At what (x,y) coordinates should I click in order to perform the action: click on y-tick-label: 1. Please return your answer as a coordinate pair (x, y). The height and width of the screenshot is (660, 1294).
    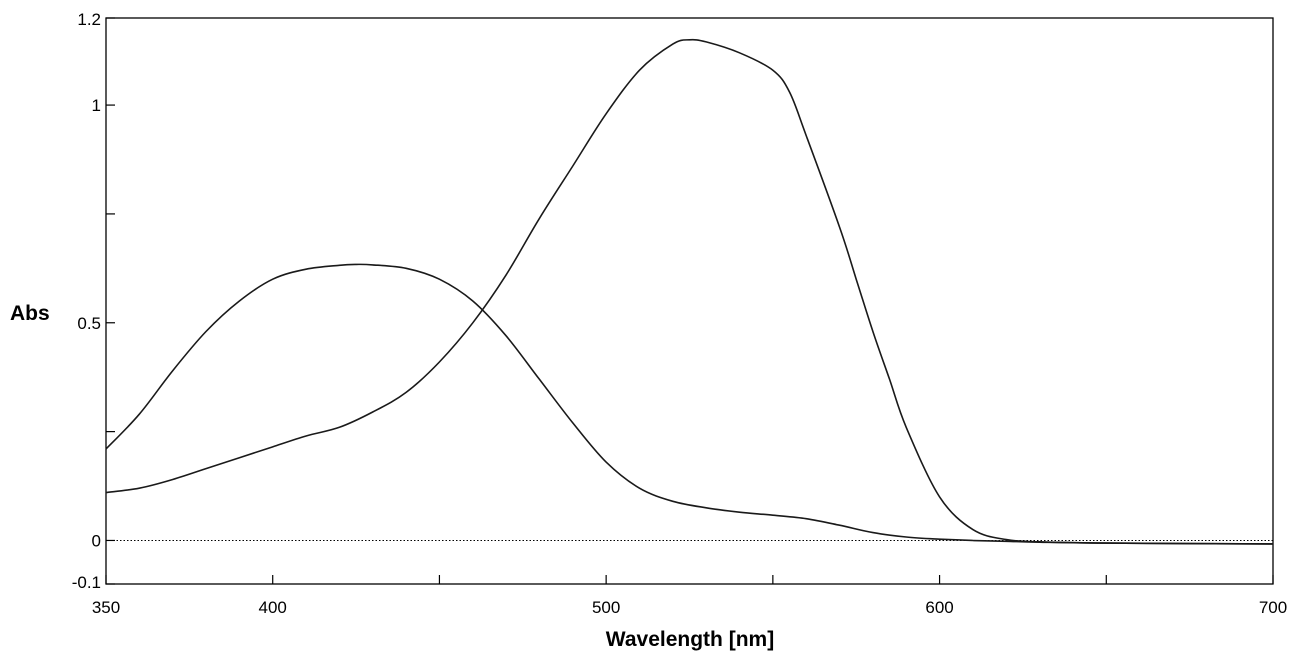
    Looking at the image, I should click on (96, 105).